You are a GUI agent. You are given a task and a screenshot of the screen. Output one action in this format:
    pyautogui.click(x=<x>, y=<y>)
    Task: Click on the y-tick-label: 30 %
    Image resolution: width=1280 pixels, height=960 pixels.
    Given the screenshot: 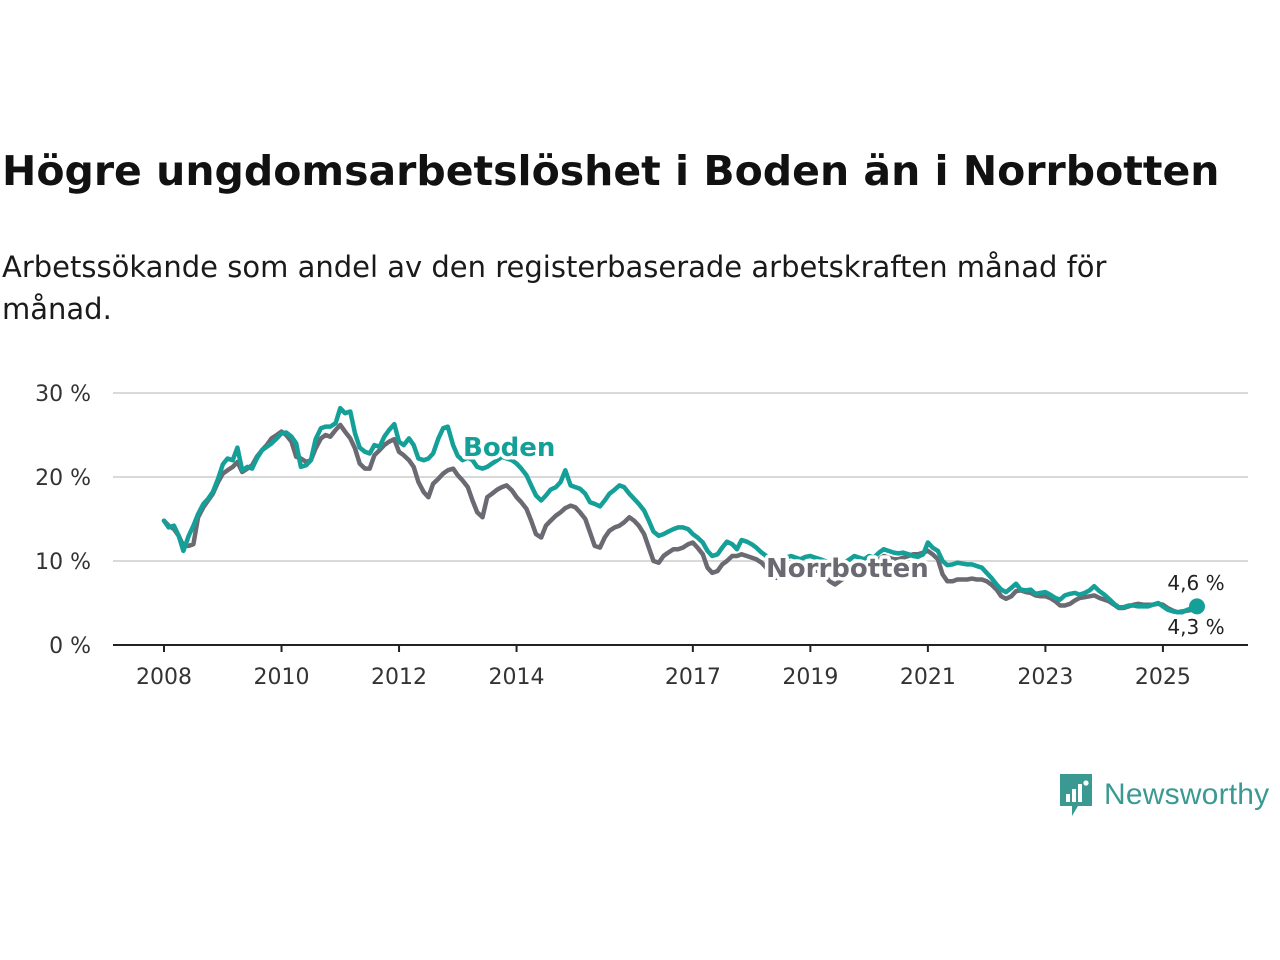 What is the action you would take?
    pyautogui.click(x=63, y=394)
    